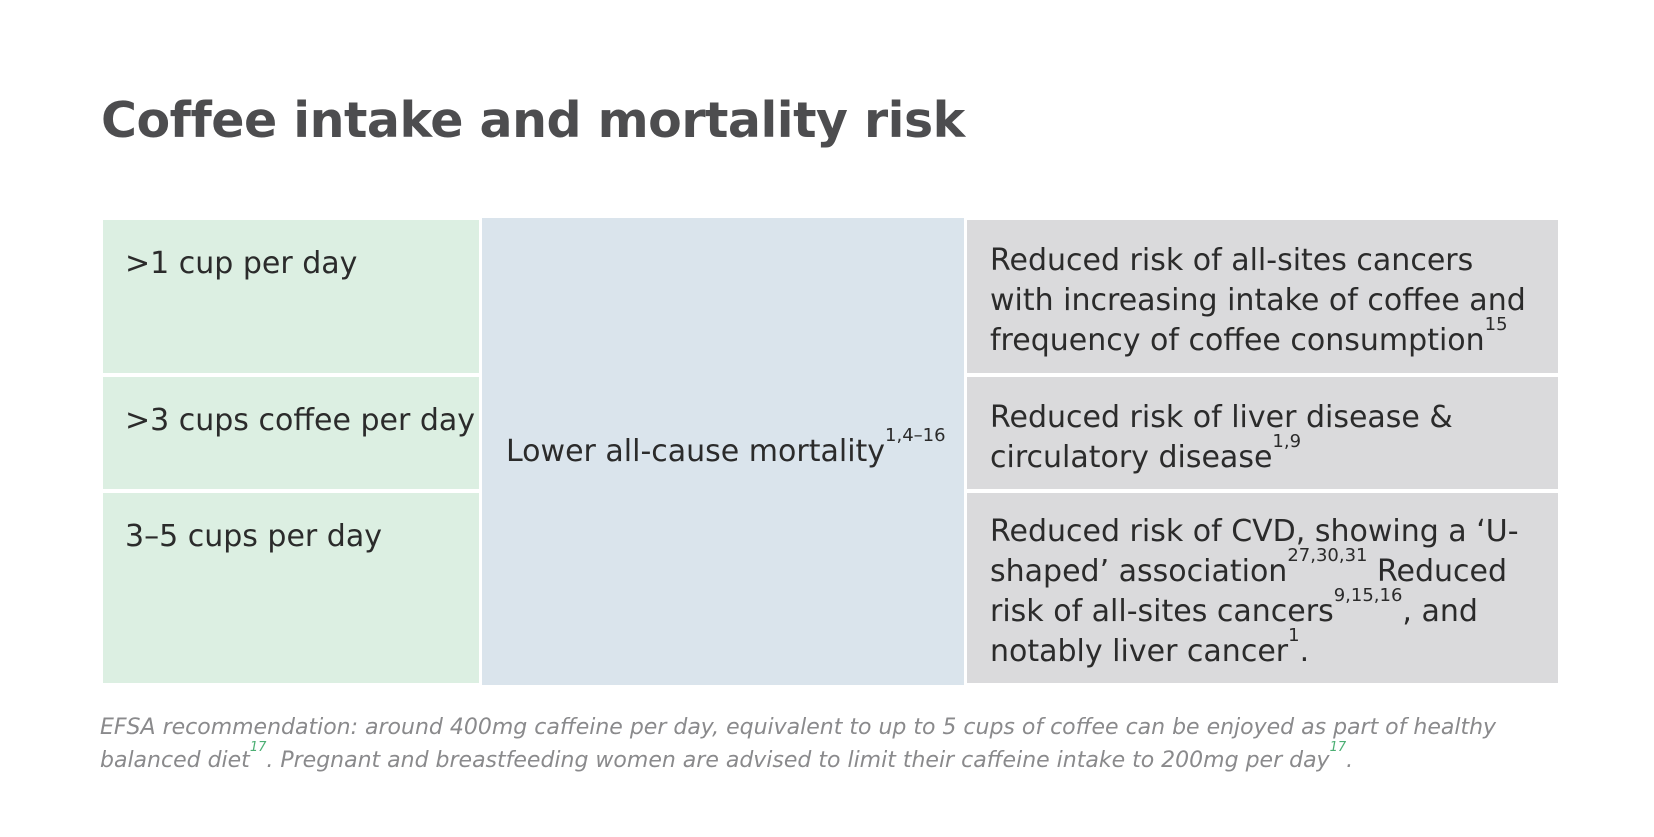 The height and width of the screenshot is (837, 1654). I want to click on reference-marker: 15, so click(1496, 324).